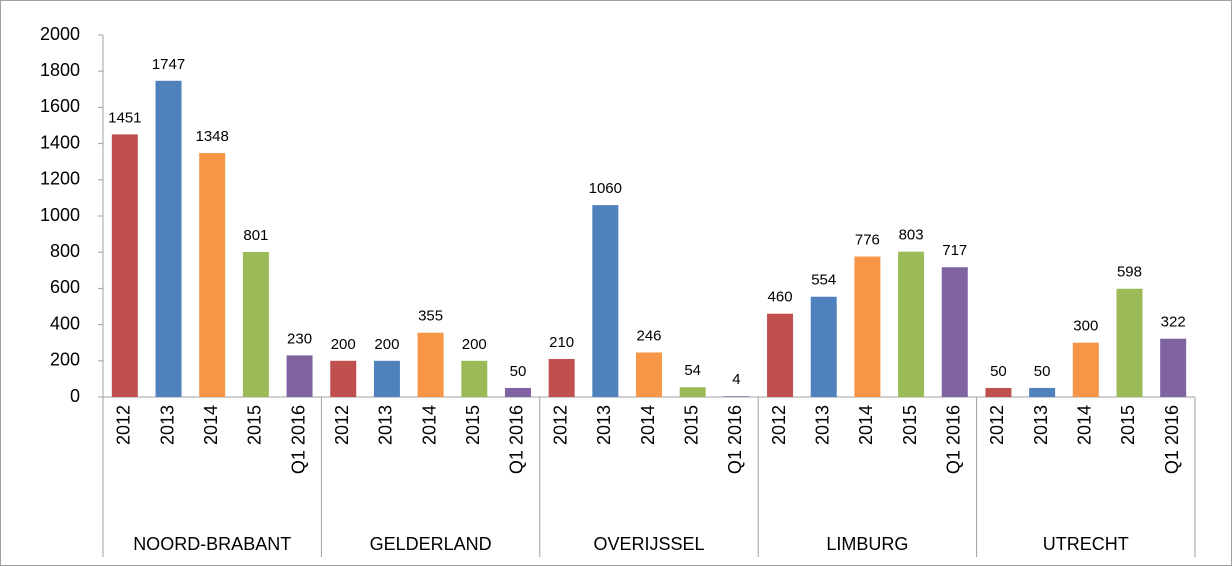 Image resolution: width=1232 pixels, height=566 pixels. Describe the element at coordinates (65, 360) in the screenshot. I see `y-tick-label: 200` at that location.